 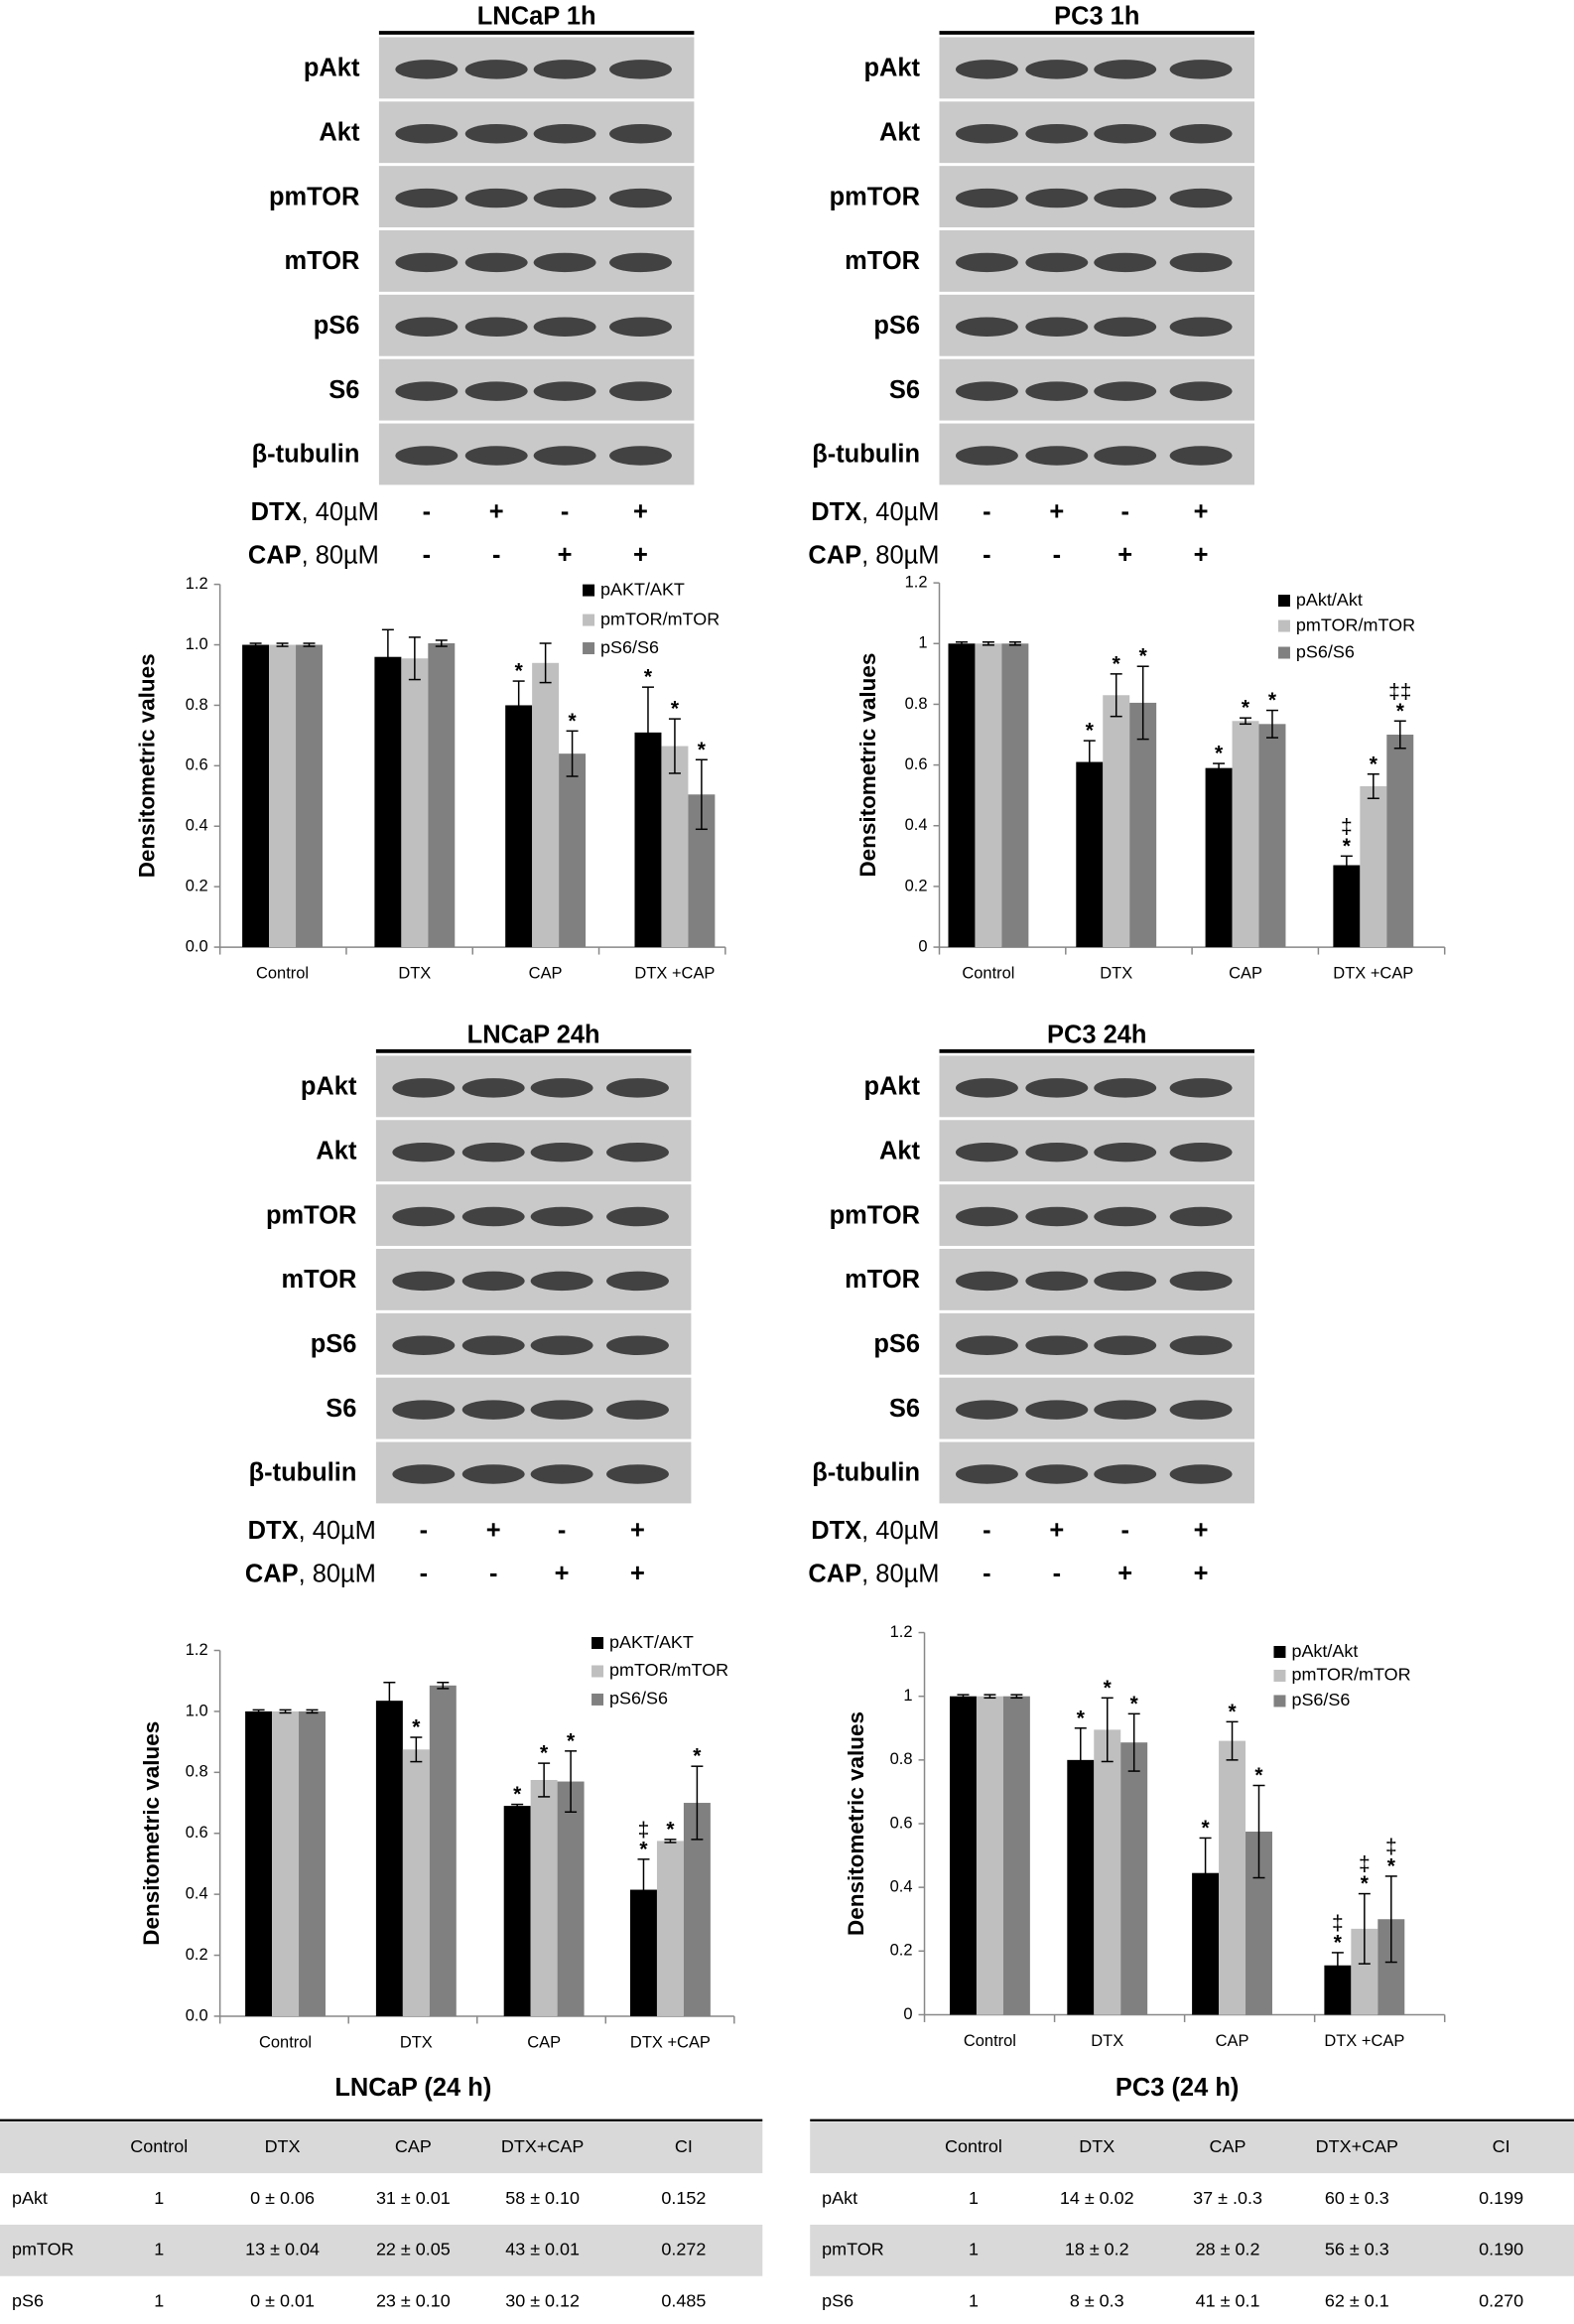 What do you see at coordinates (543, 2250) in the screenshot?
I see `table-cell: 43 ± 0.01` at bounding box center [543, 2250].